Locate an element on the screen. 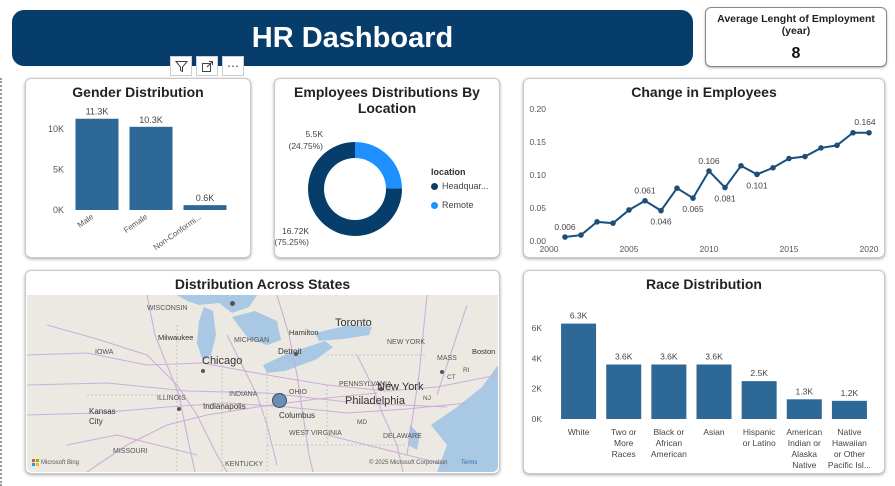 The height and width of the screenshot is (486, 895). kpi-card-avg-employment: Average Lenght of Employment (year) 8 is located at coordinates (796, 37).